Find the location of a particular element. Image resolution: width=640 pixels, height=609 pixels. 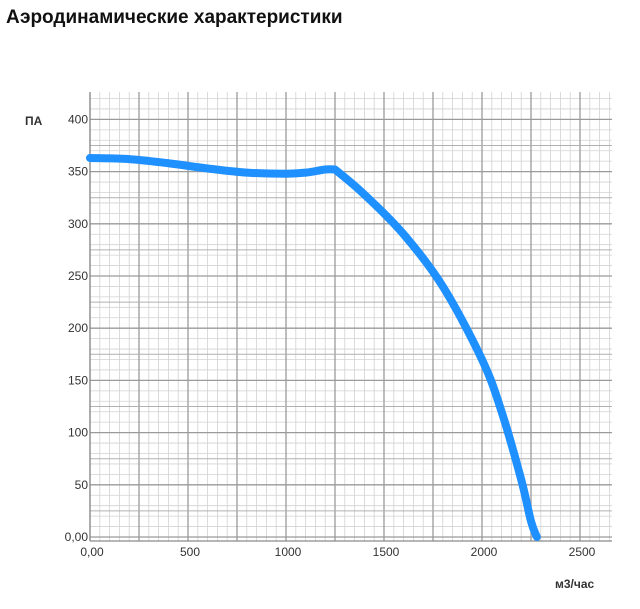

y-tick-label: 150 is located at coordinates (78, 380).